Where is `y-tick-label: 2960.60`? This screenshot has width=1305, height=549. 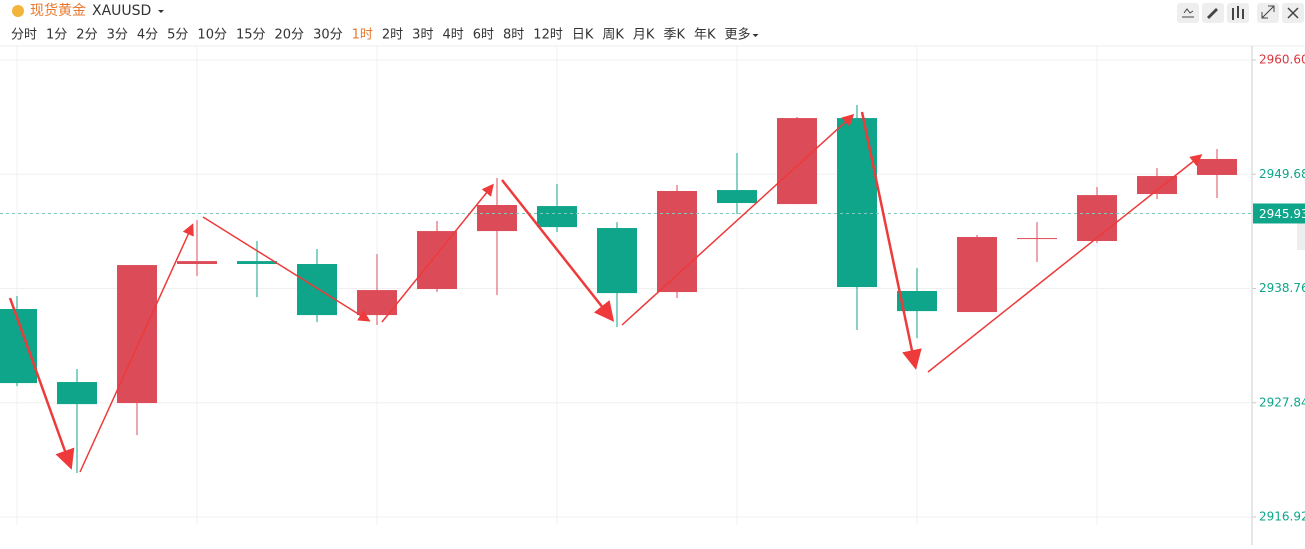 y-tick-label: 2960.60 is located at coordinates (1282, 60).